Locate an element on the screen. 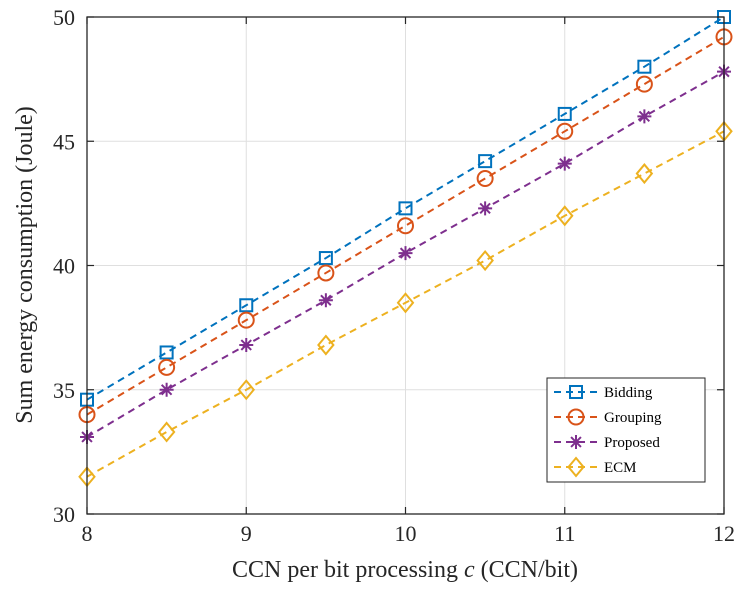  legend-marker-proposed is located at coordinates (576, 442).